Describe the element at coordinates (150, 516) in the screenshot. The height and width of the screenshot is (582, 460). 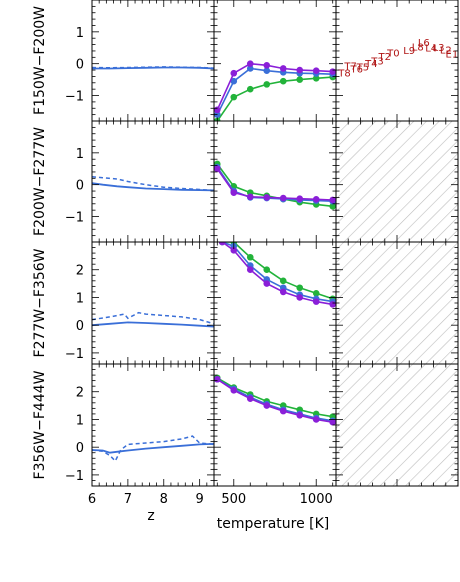
I see `z-axis-label: z` at that location.